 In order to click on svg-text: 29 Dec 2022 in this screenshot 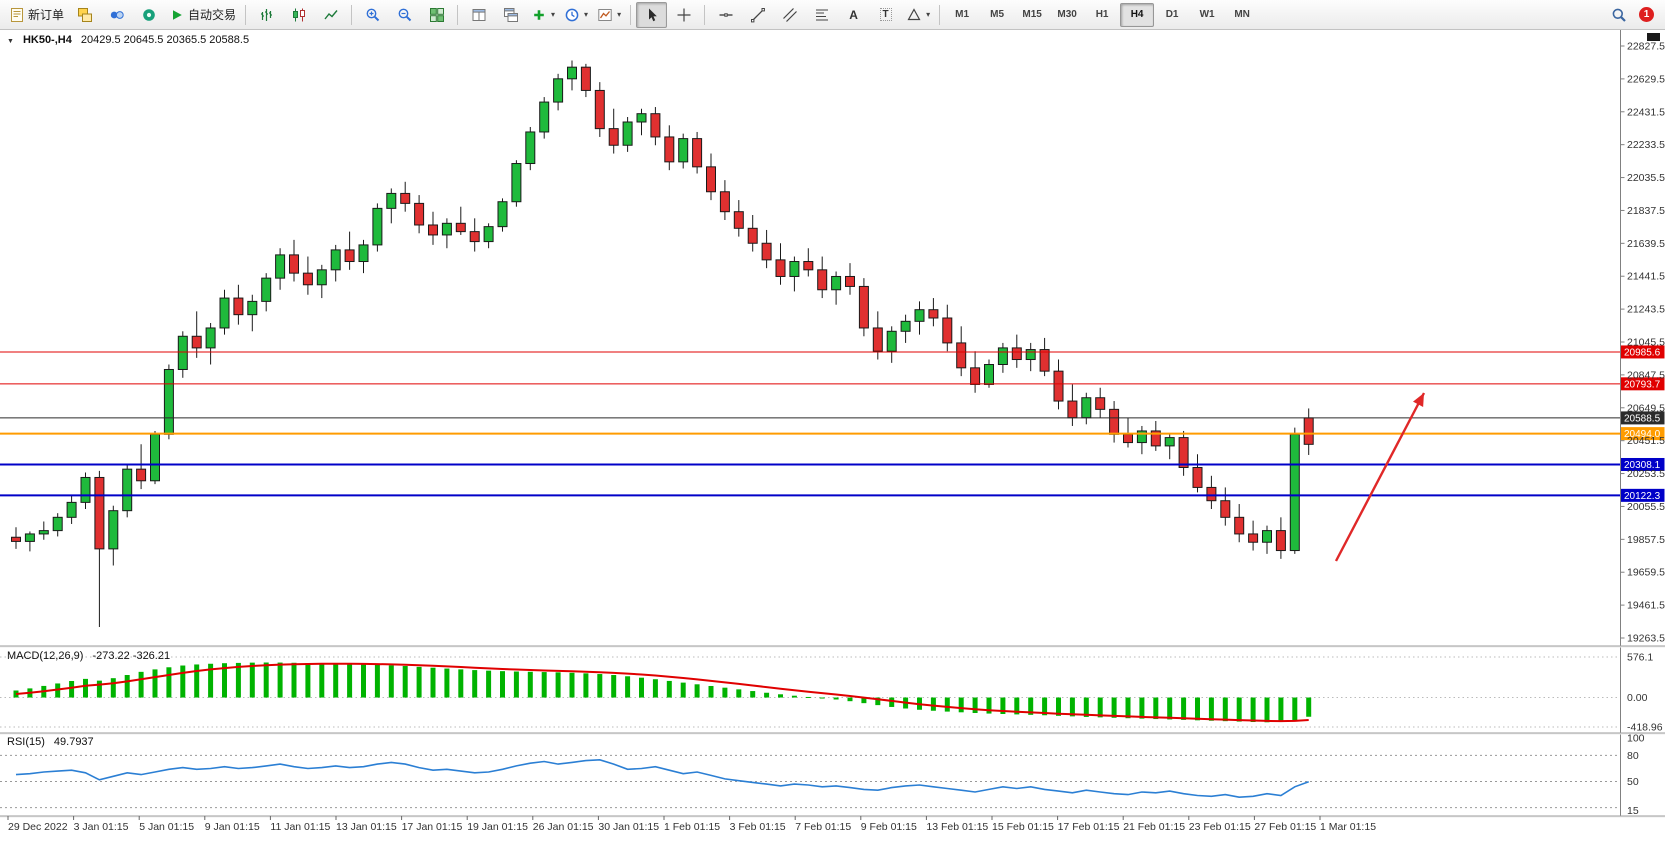, I will do `click(38, 827)`.